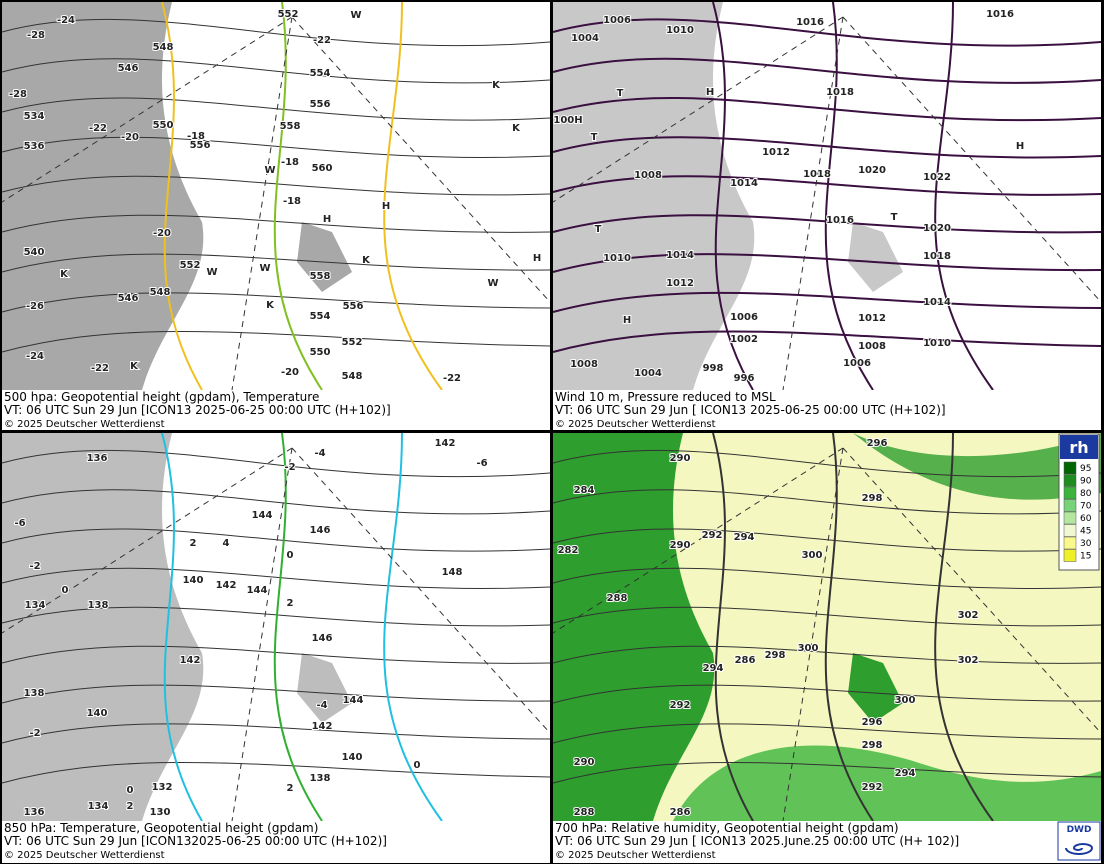 Image resolution: width=1104 pixels, height=864 pixels. Describe the element at coordinates (617, 20) in the screenshot. I see `contour-label: 1006` at that location.